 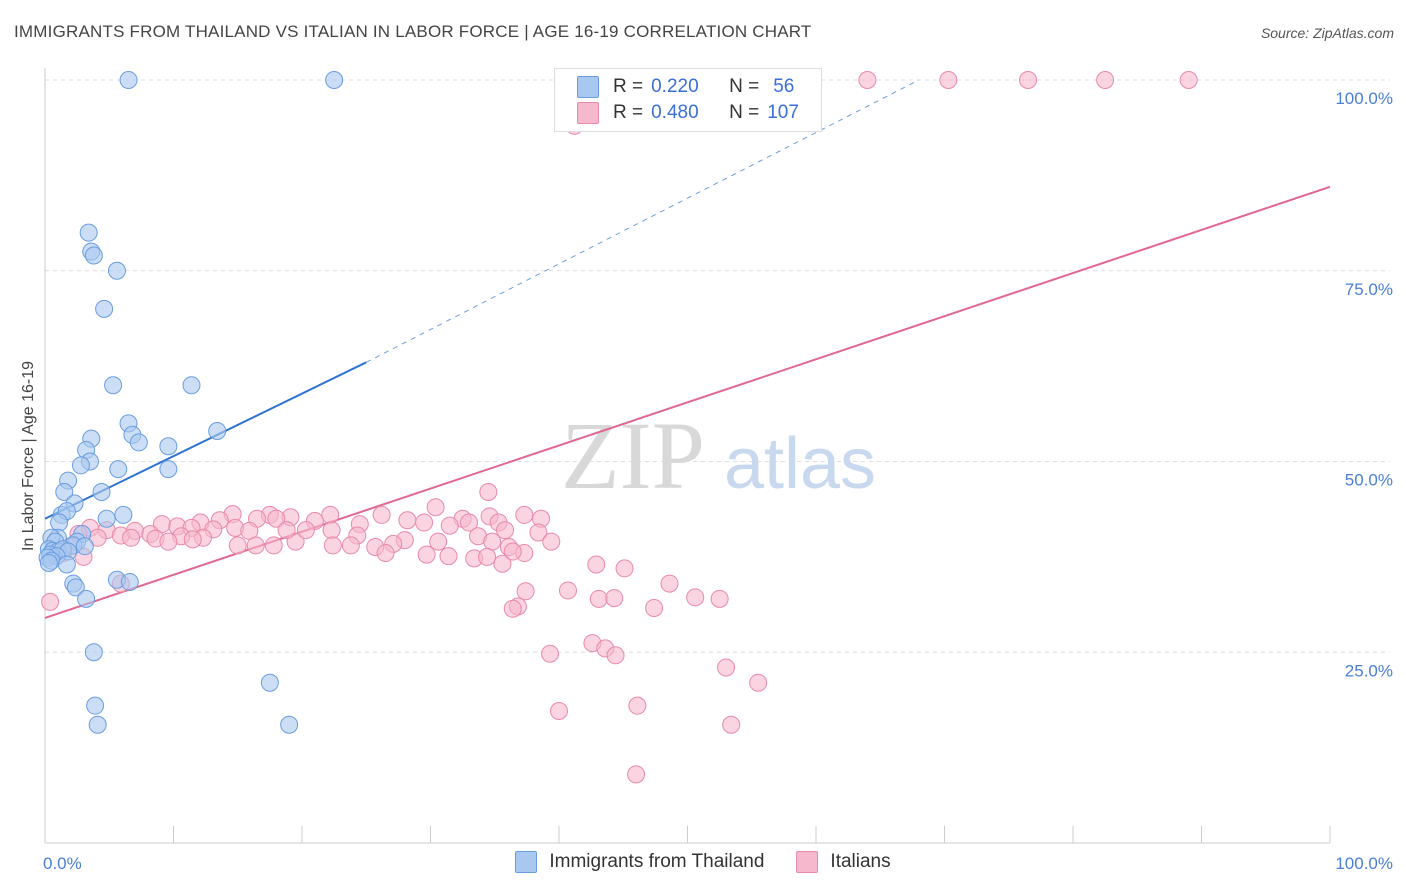 What do you see at coordinates (633, 455) in the screenshot?
I see `watermark-zip: ZIP` at bounding box center [633, 455].